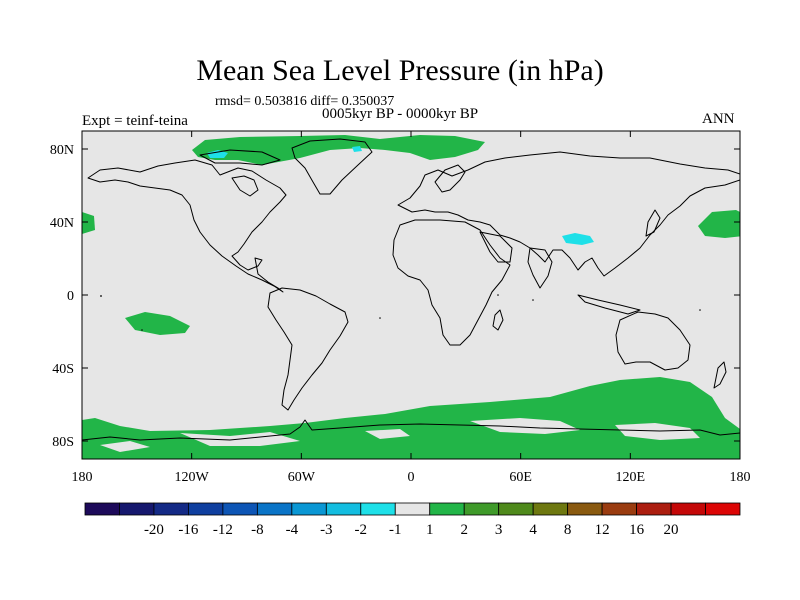  Describe the element at coordinates (305, 101) in the screenshot. I see `rmsd-diff-stats: rmsd= 0.503816 diff= 0.350037` at that location.